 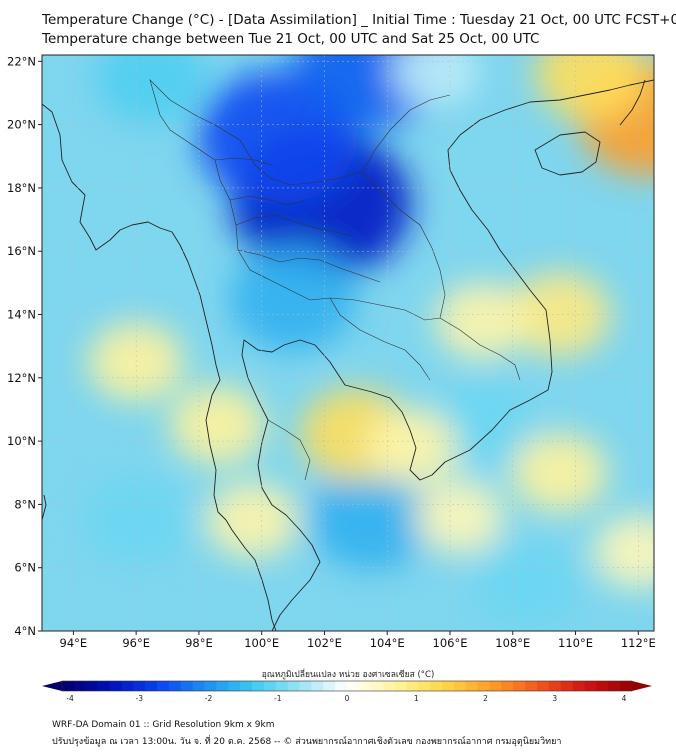 What do you see at coordinates (21, 125) in the screenshot?
I see `lat-tick-label: 20°N` at bounding box center [21, 125].